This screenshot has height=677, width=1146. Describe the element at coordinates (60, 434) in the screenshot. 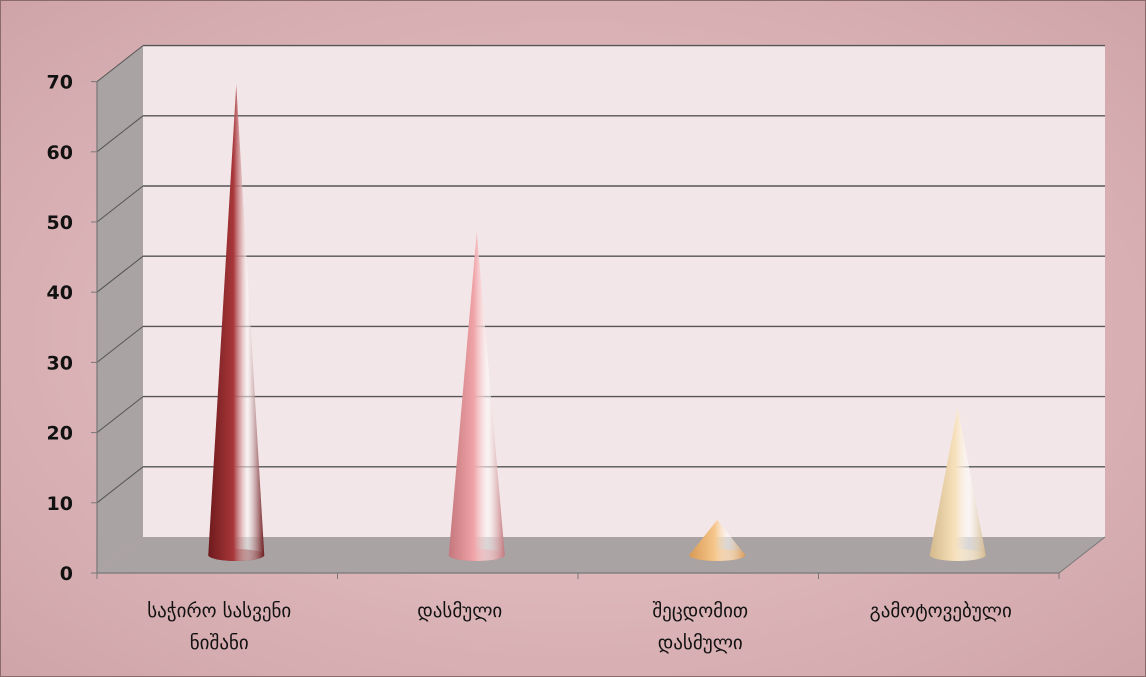

I see `y-tick-label: 20` at that location.